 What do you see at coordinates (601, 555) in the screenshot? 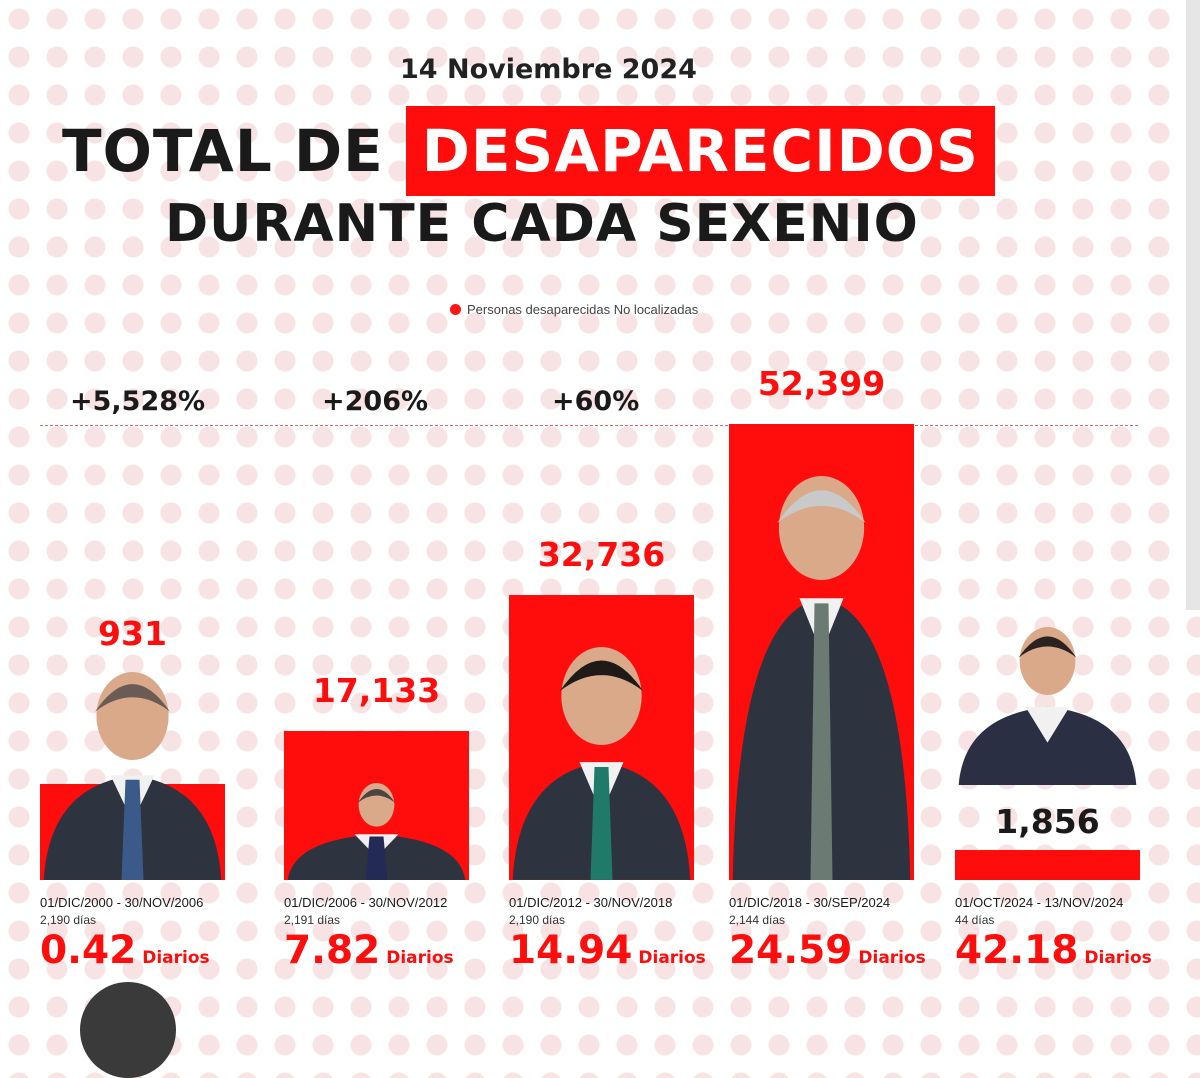
I see `value-label-3: 32,736` at bounding box center [601, 555].